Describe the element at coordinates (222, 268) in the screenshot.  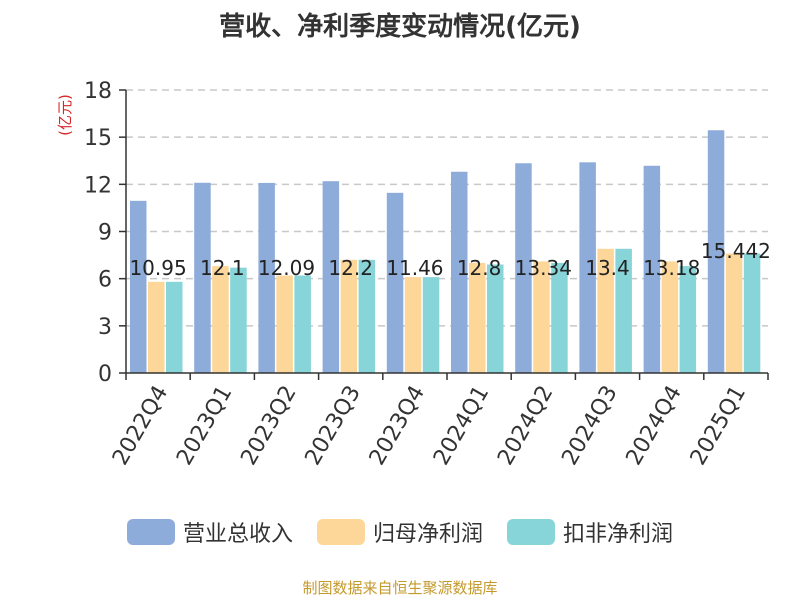
I see `data-label: 12.1` at that location.